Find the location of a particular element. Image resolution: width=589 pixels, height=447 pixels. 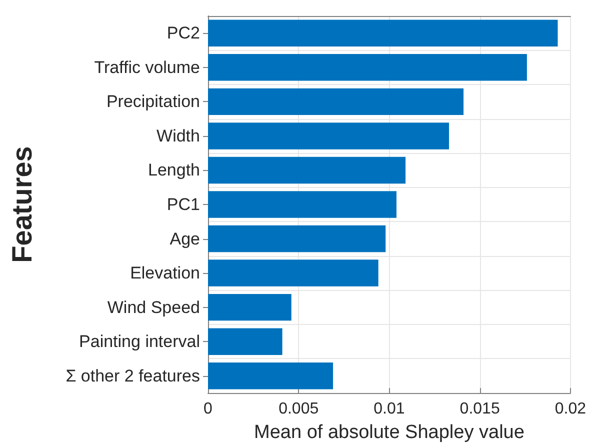

y-tick-label: Elevation is located at coordinates (165, 273).